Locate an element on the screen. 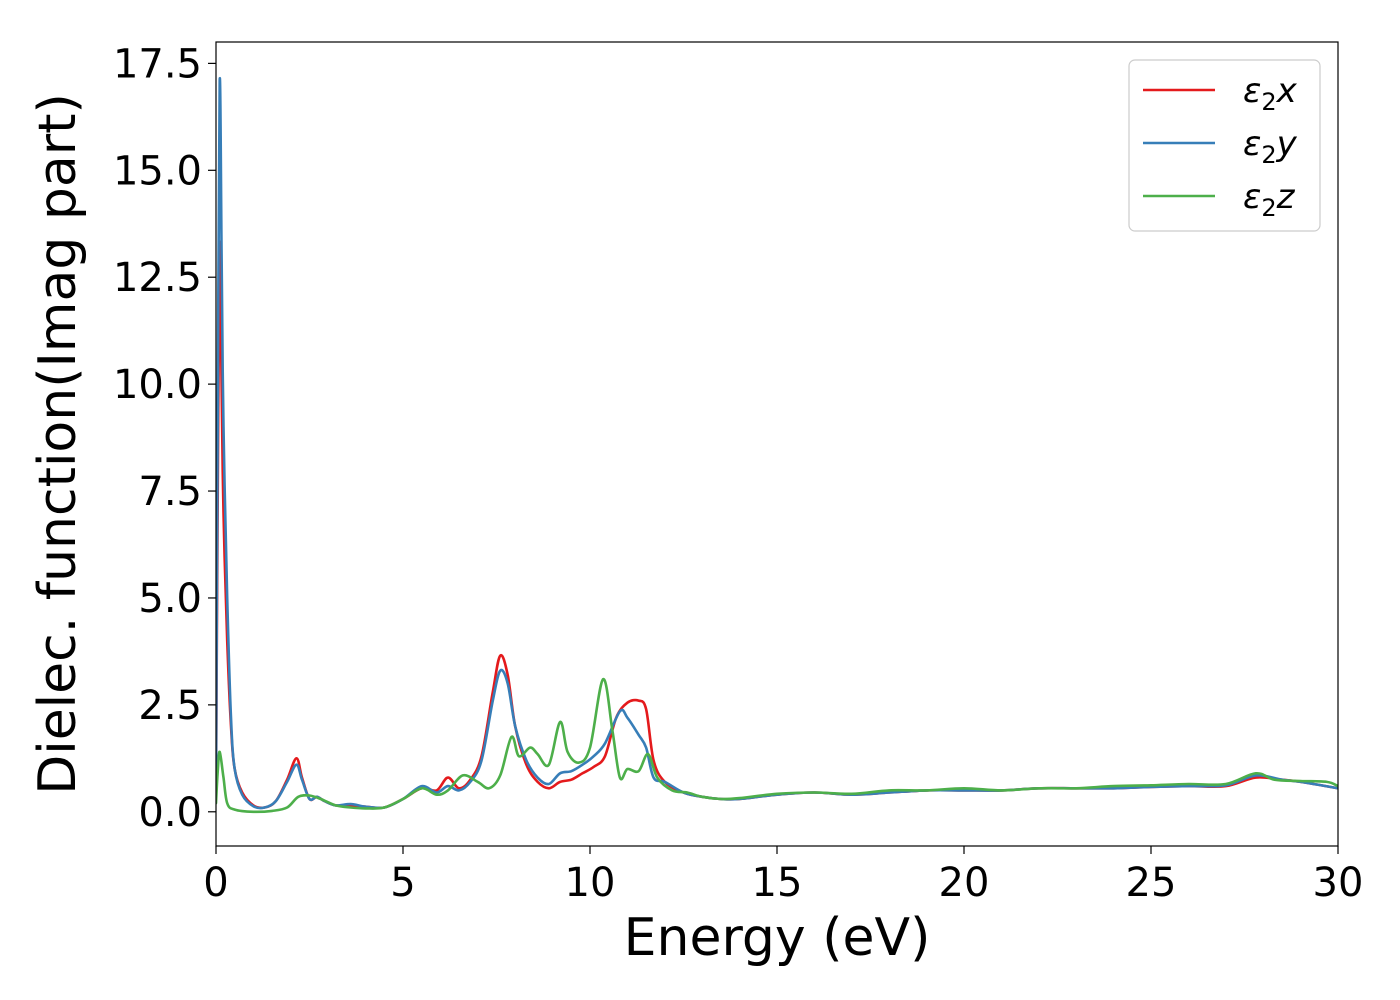 The image size is (1400, 1000). series-line-z is located at coordinates (777, 745).